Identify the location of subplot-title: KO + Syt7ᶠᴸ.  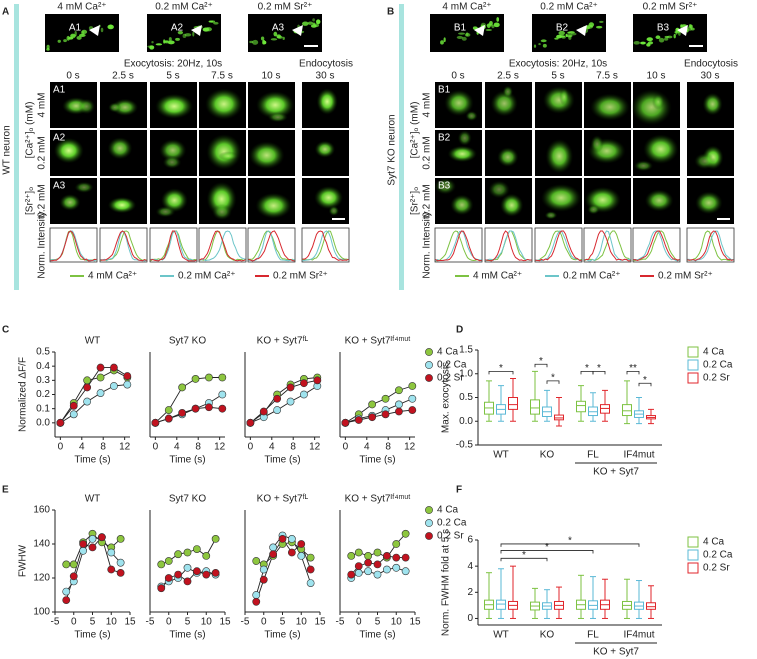
(283, 341).